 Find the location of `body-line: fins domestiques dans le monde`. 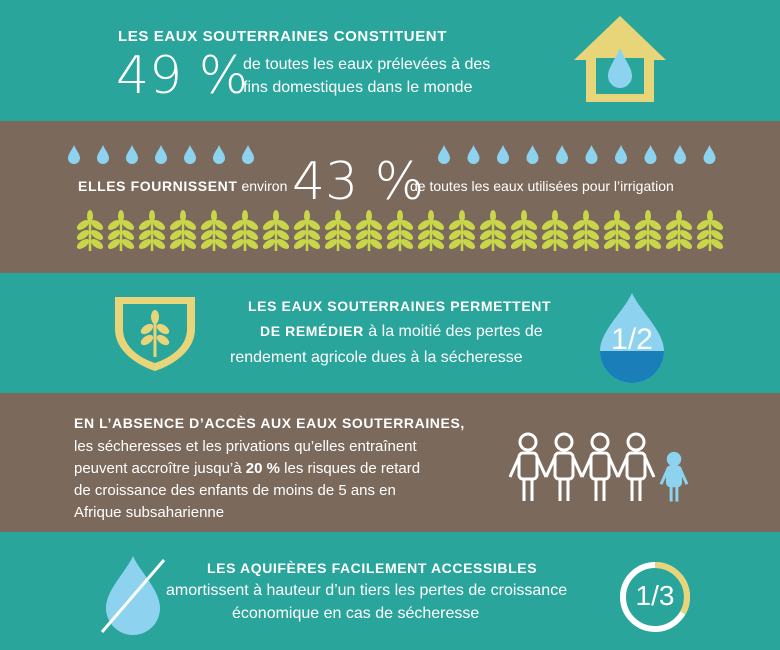

body-line: fins domestiques dans le monde is located at coordinates (358, 87).